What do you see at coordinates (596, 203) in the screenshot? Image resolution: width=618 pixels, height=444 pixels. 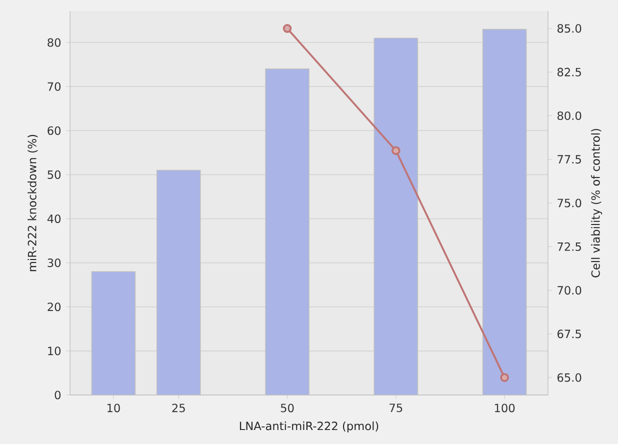 I see `y2-axis-title: Cell viability (% of control)` at bounding box center [596, 203].